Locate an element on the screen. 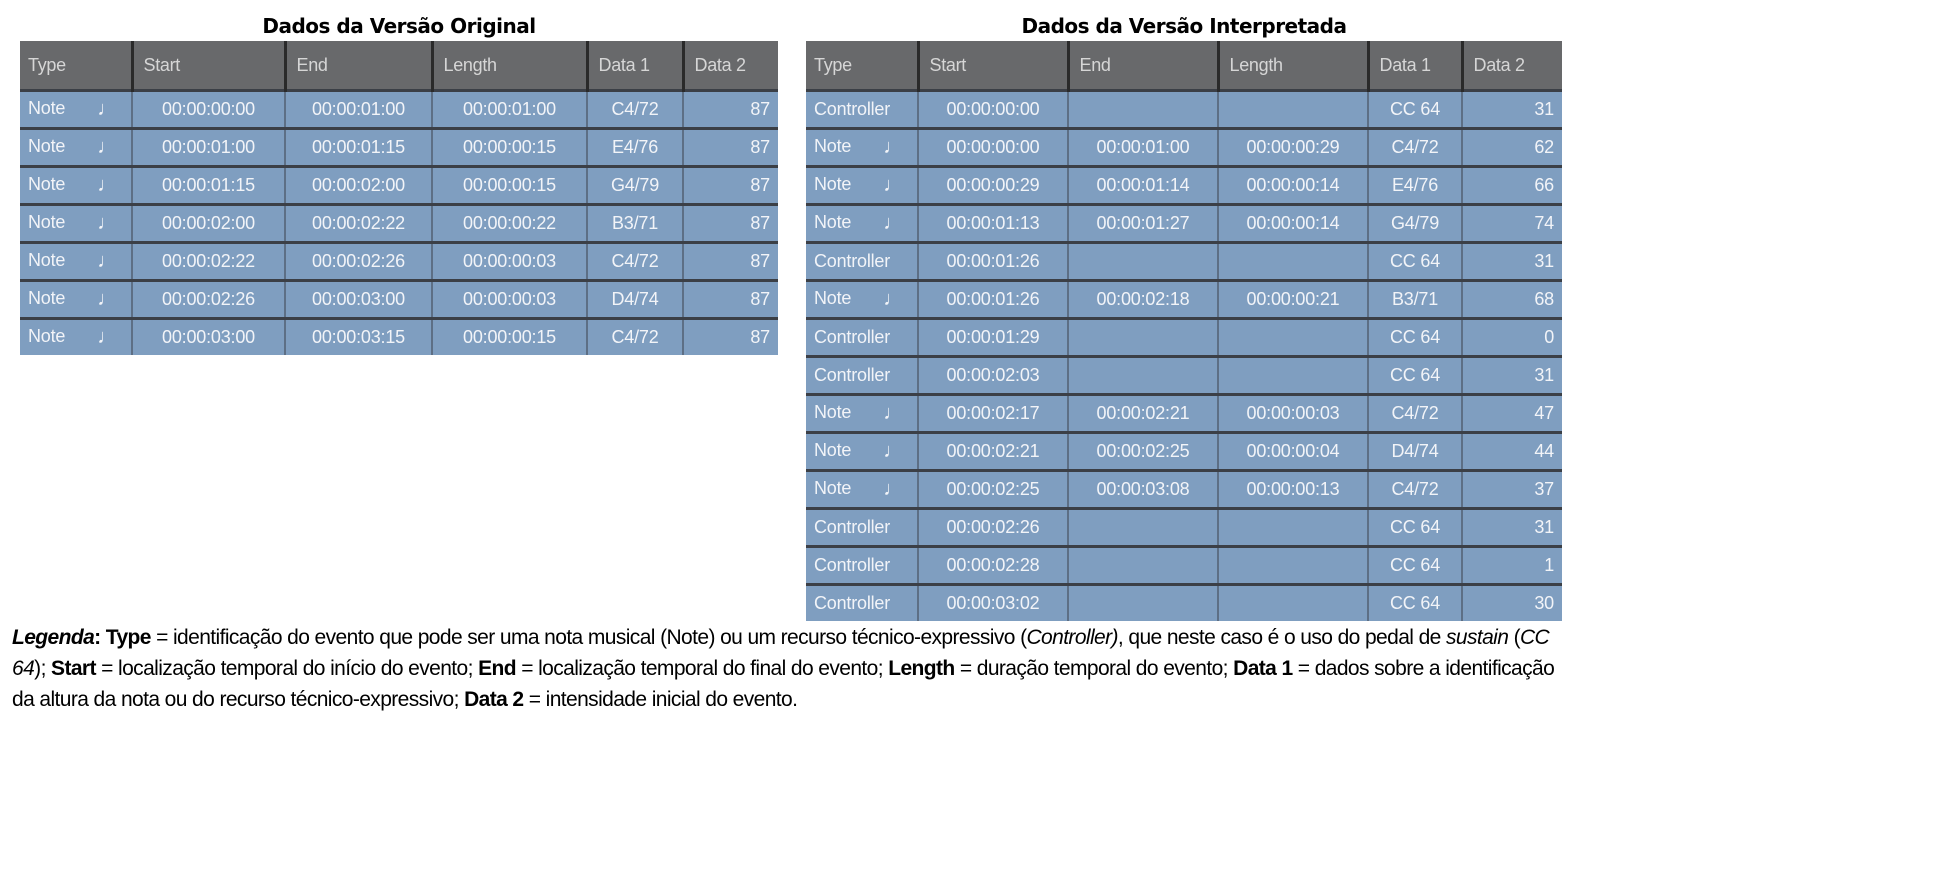  cell-end: 00:00:01:00 is located at coordinates (358, 109).